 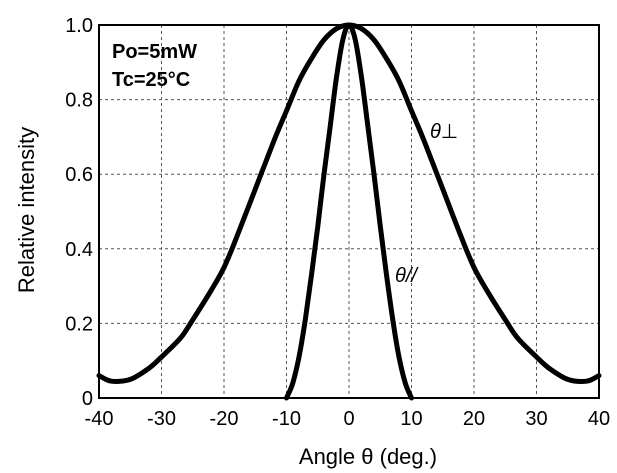 What do you see at coordinates (154, 52) in the screenshot?
I see `annotation-power: Po=5mW` at bounding box center [154, 52].